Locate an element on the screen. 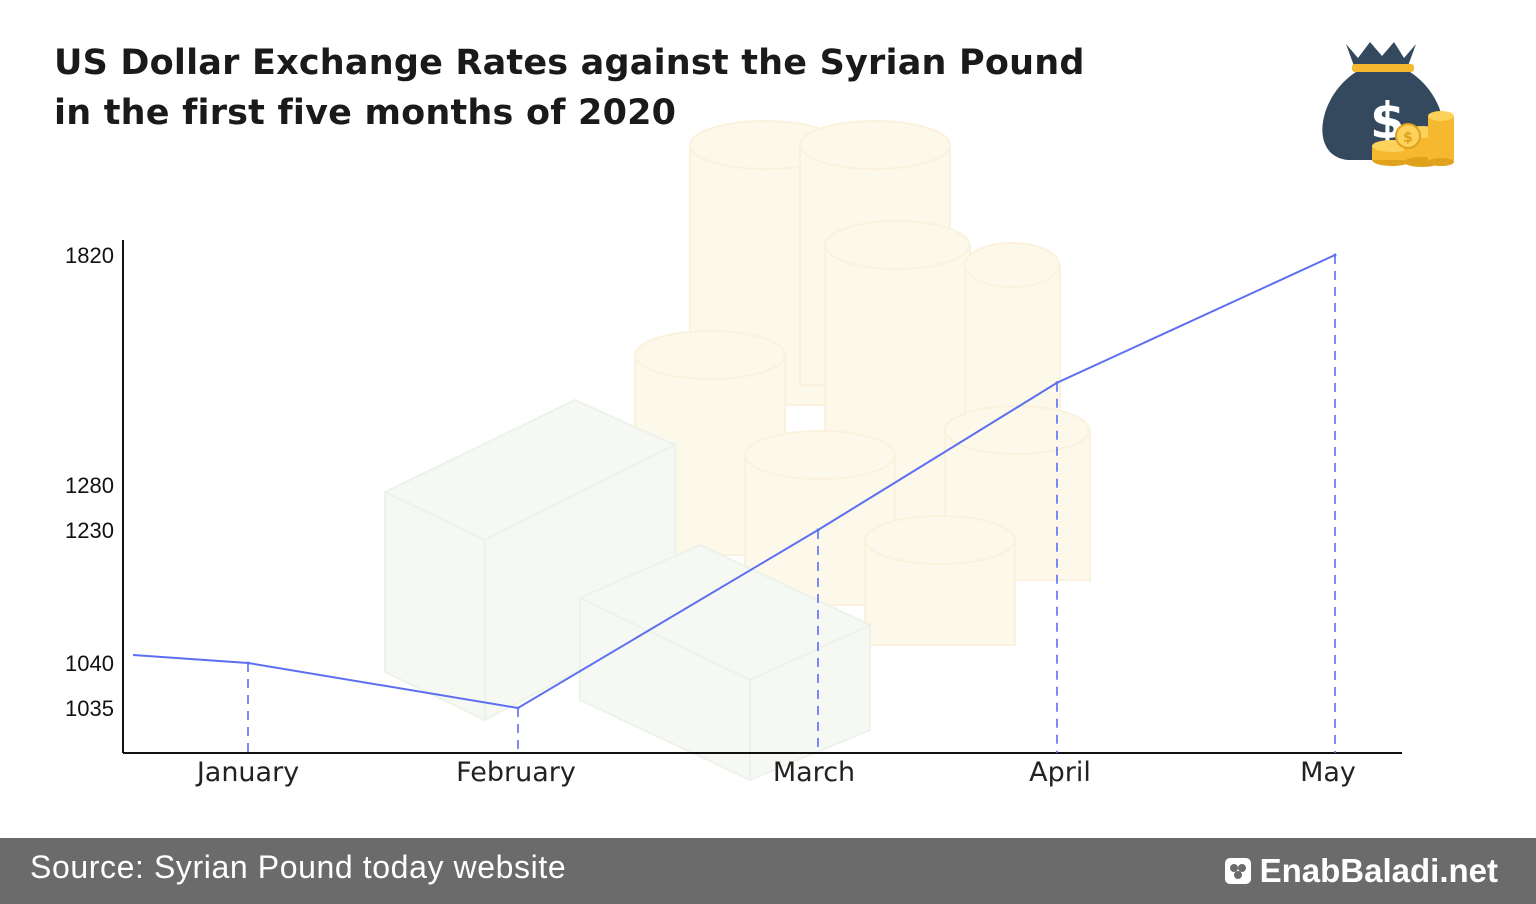  point-february is located at coordinates (518, 708).